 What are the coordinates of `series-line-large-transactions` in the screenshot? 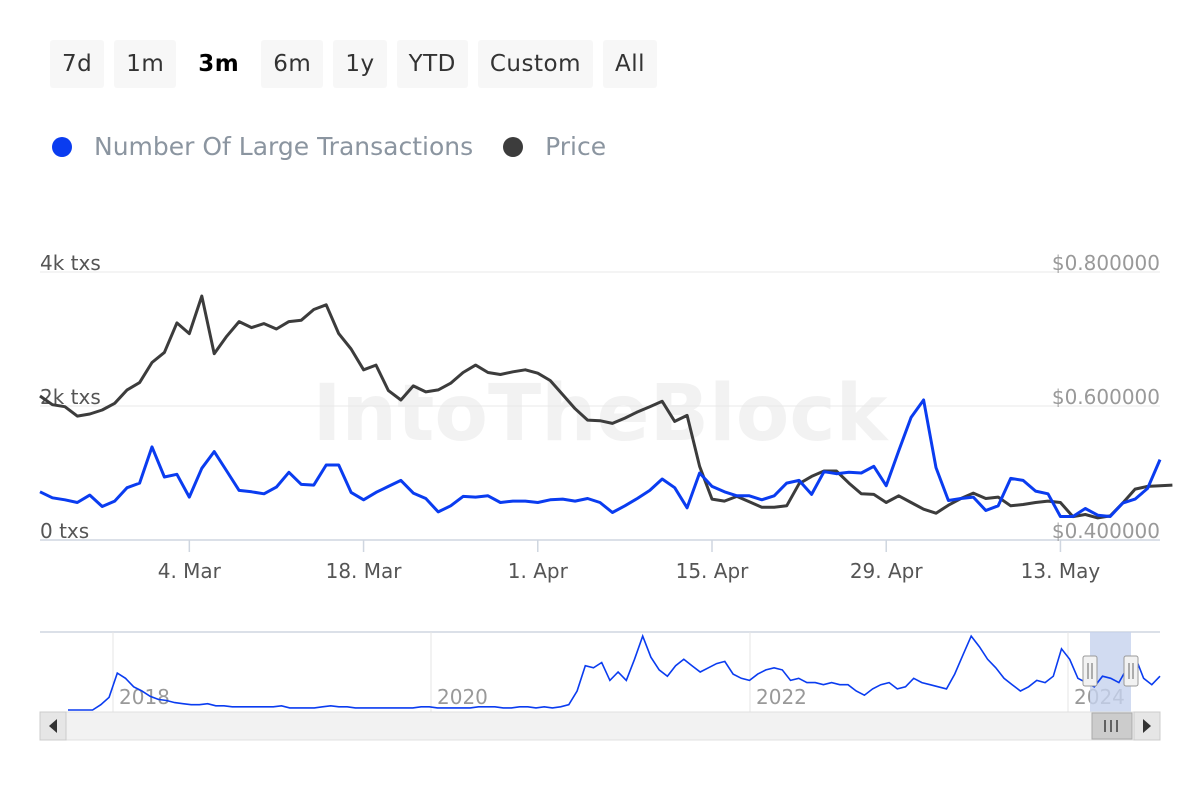 It's located at (600, 458).